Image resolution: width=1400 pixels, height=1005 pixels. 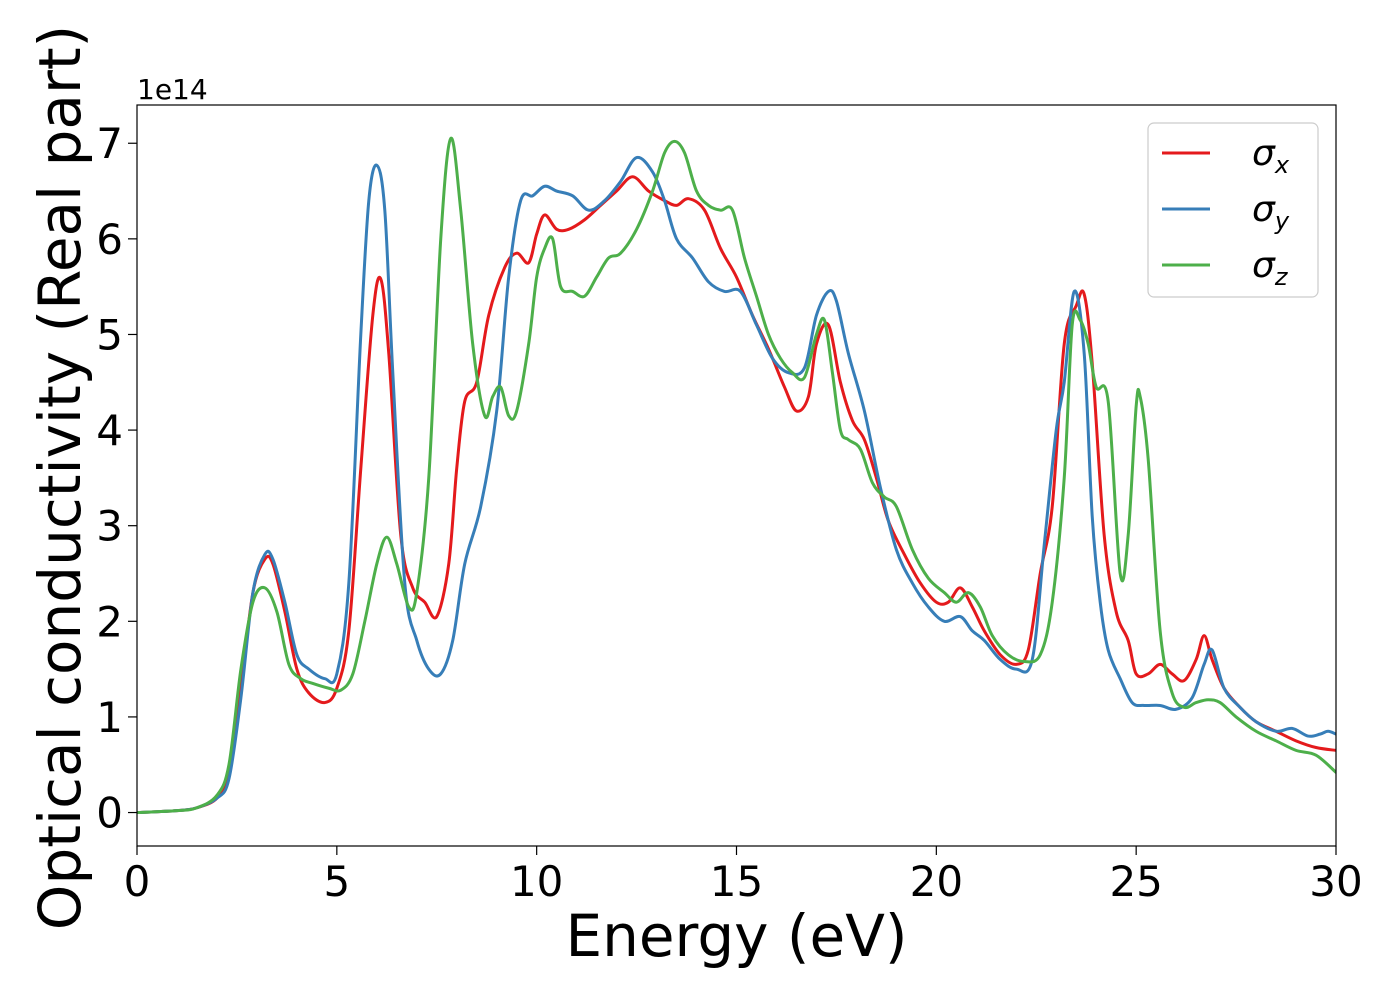 What do you see at coordinates (60, 477) in the screenshot?
I see `y-axis-label: Optical conductivity (Real part)` at bounding box center [60, 477].